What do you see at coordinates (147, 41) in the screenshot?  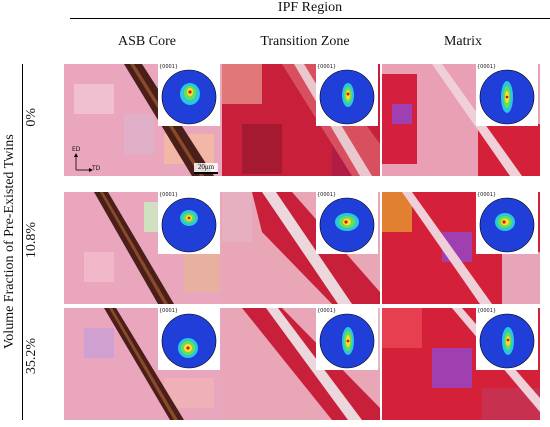 I see `column-label-asb-core: ASB Core` at bounding box center [147, 41].